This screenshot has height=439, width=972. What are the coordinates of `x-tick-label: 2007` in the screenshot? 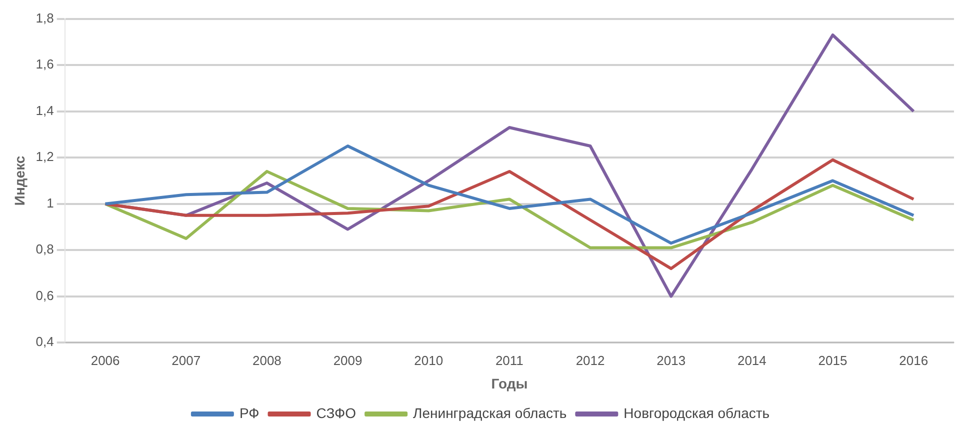 It's located at (186, 360).